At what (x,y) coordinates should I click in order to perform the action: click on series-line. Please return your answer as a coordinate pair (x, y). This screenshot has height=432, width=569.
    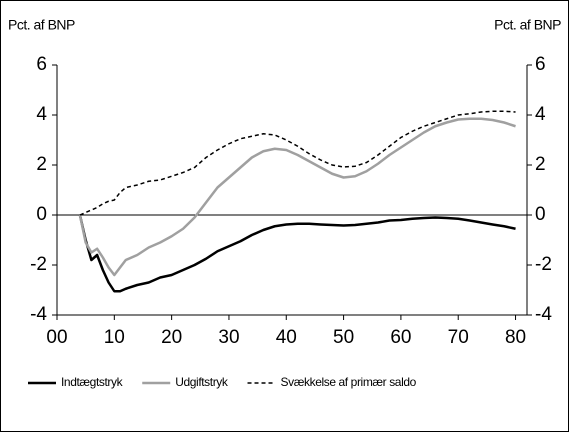
    Looking at the image, I should click on (297, 253).